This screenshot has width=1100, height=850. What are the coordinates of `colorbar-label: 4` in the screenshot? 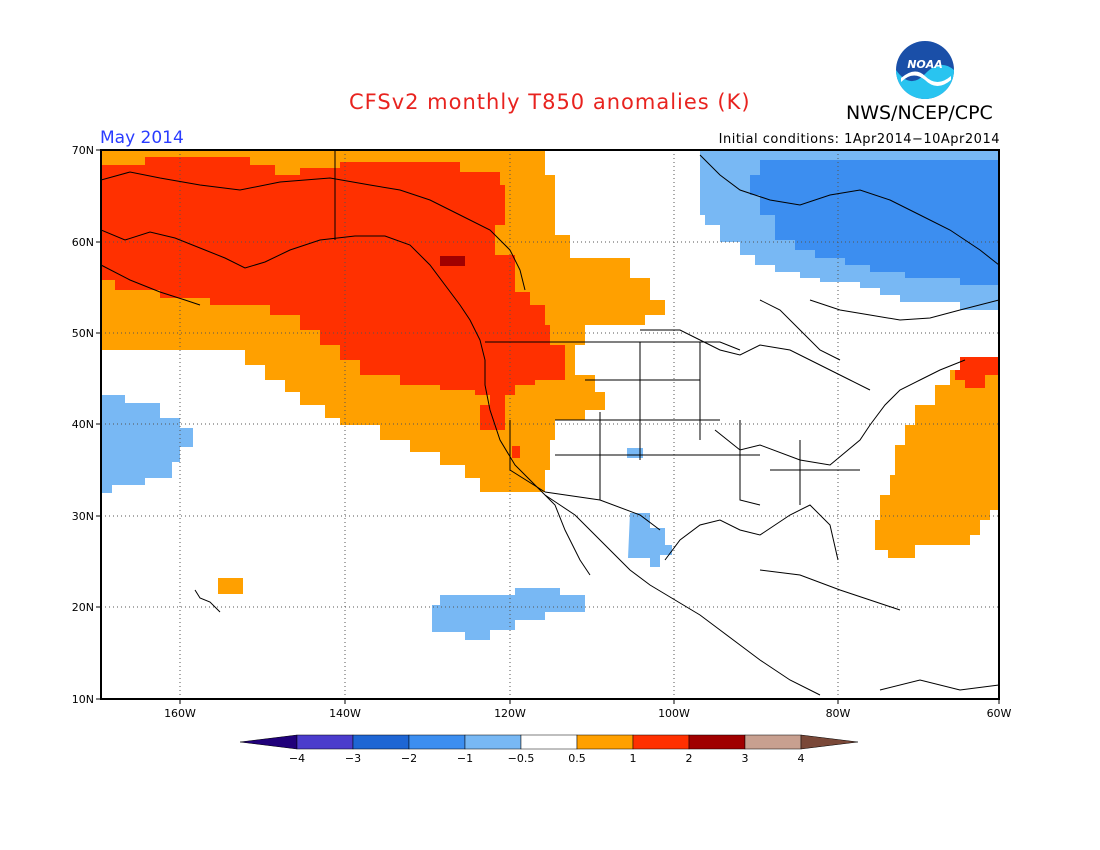 It's located at (801, 758).